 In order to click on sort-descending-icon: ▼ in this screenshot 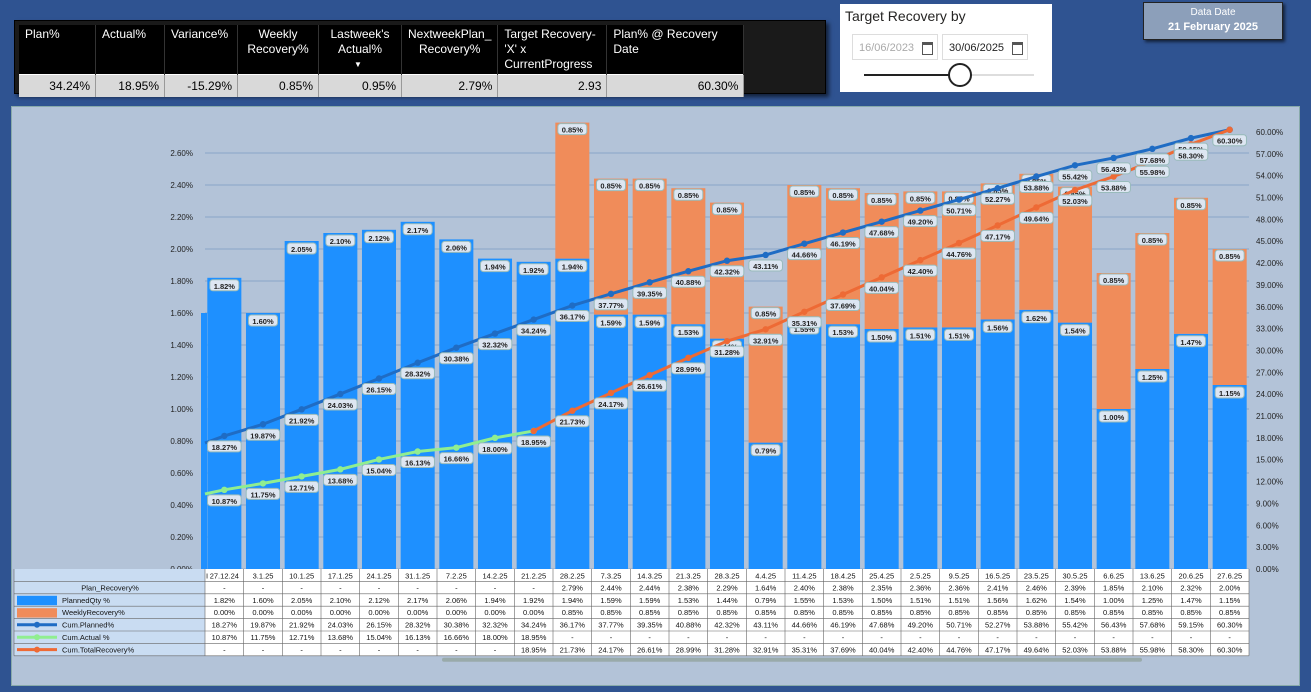, I will do `click(358, 65)`.